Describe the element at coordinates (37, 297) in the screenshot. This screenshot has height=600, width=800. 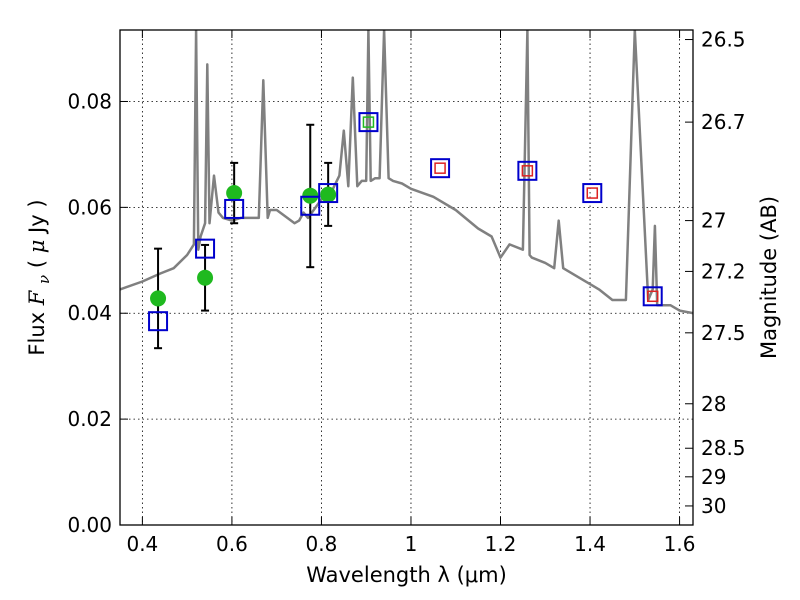
I see `y-axis-label-symbol: F` at that location.